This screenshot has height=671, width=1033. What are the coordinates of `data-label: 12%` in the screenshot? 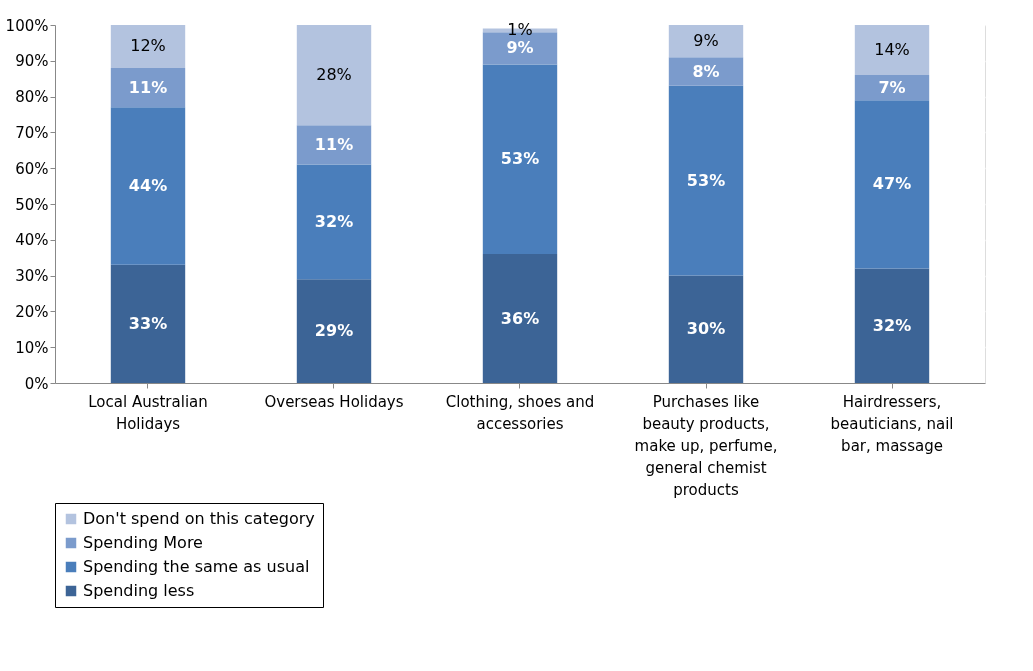 It's located at (148, 46).